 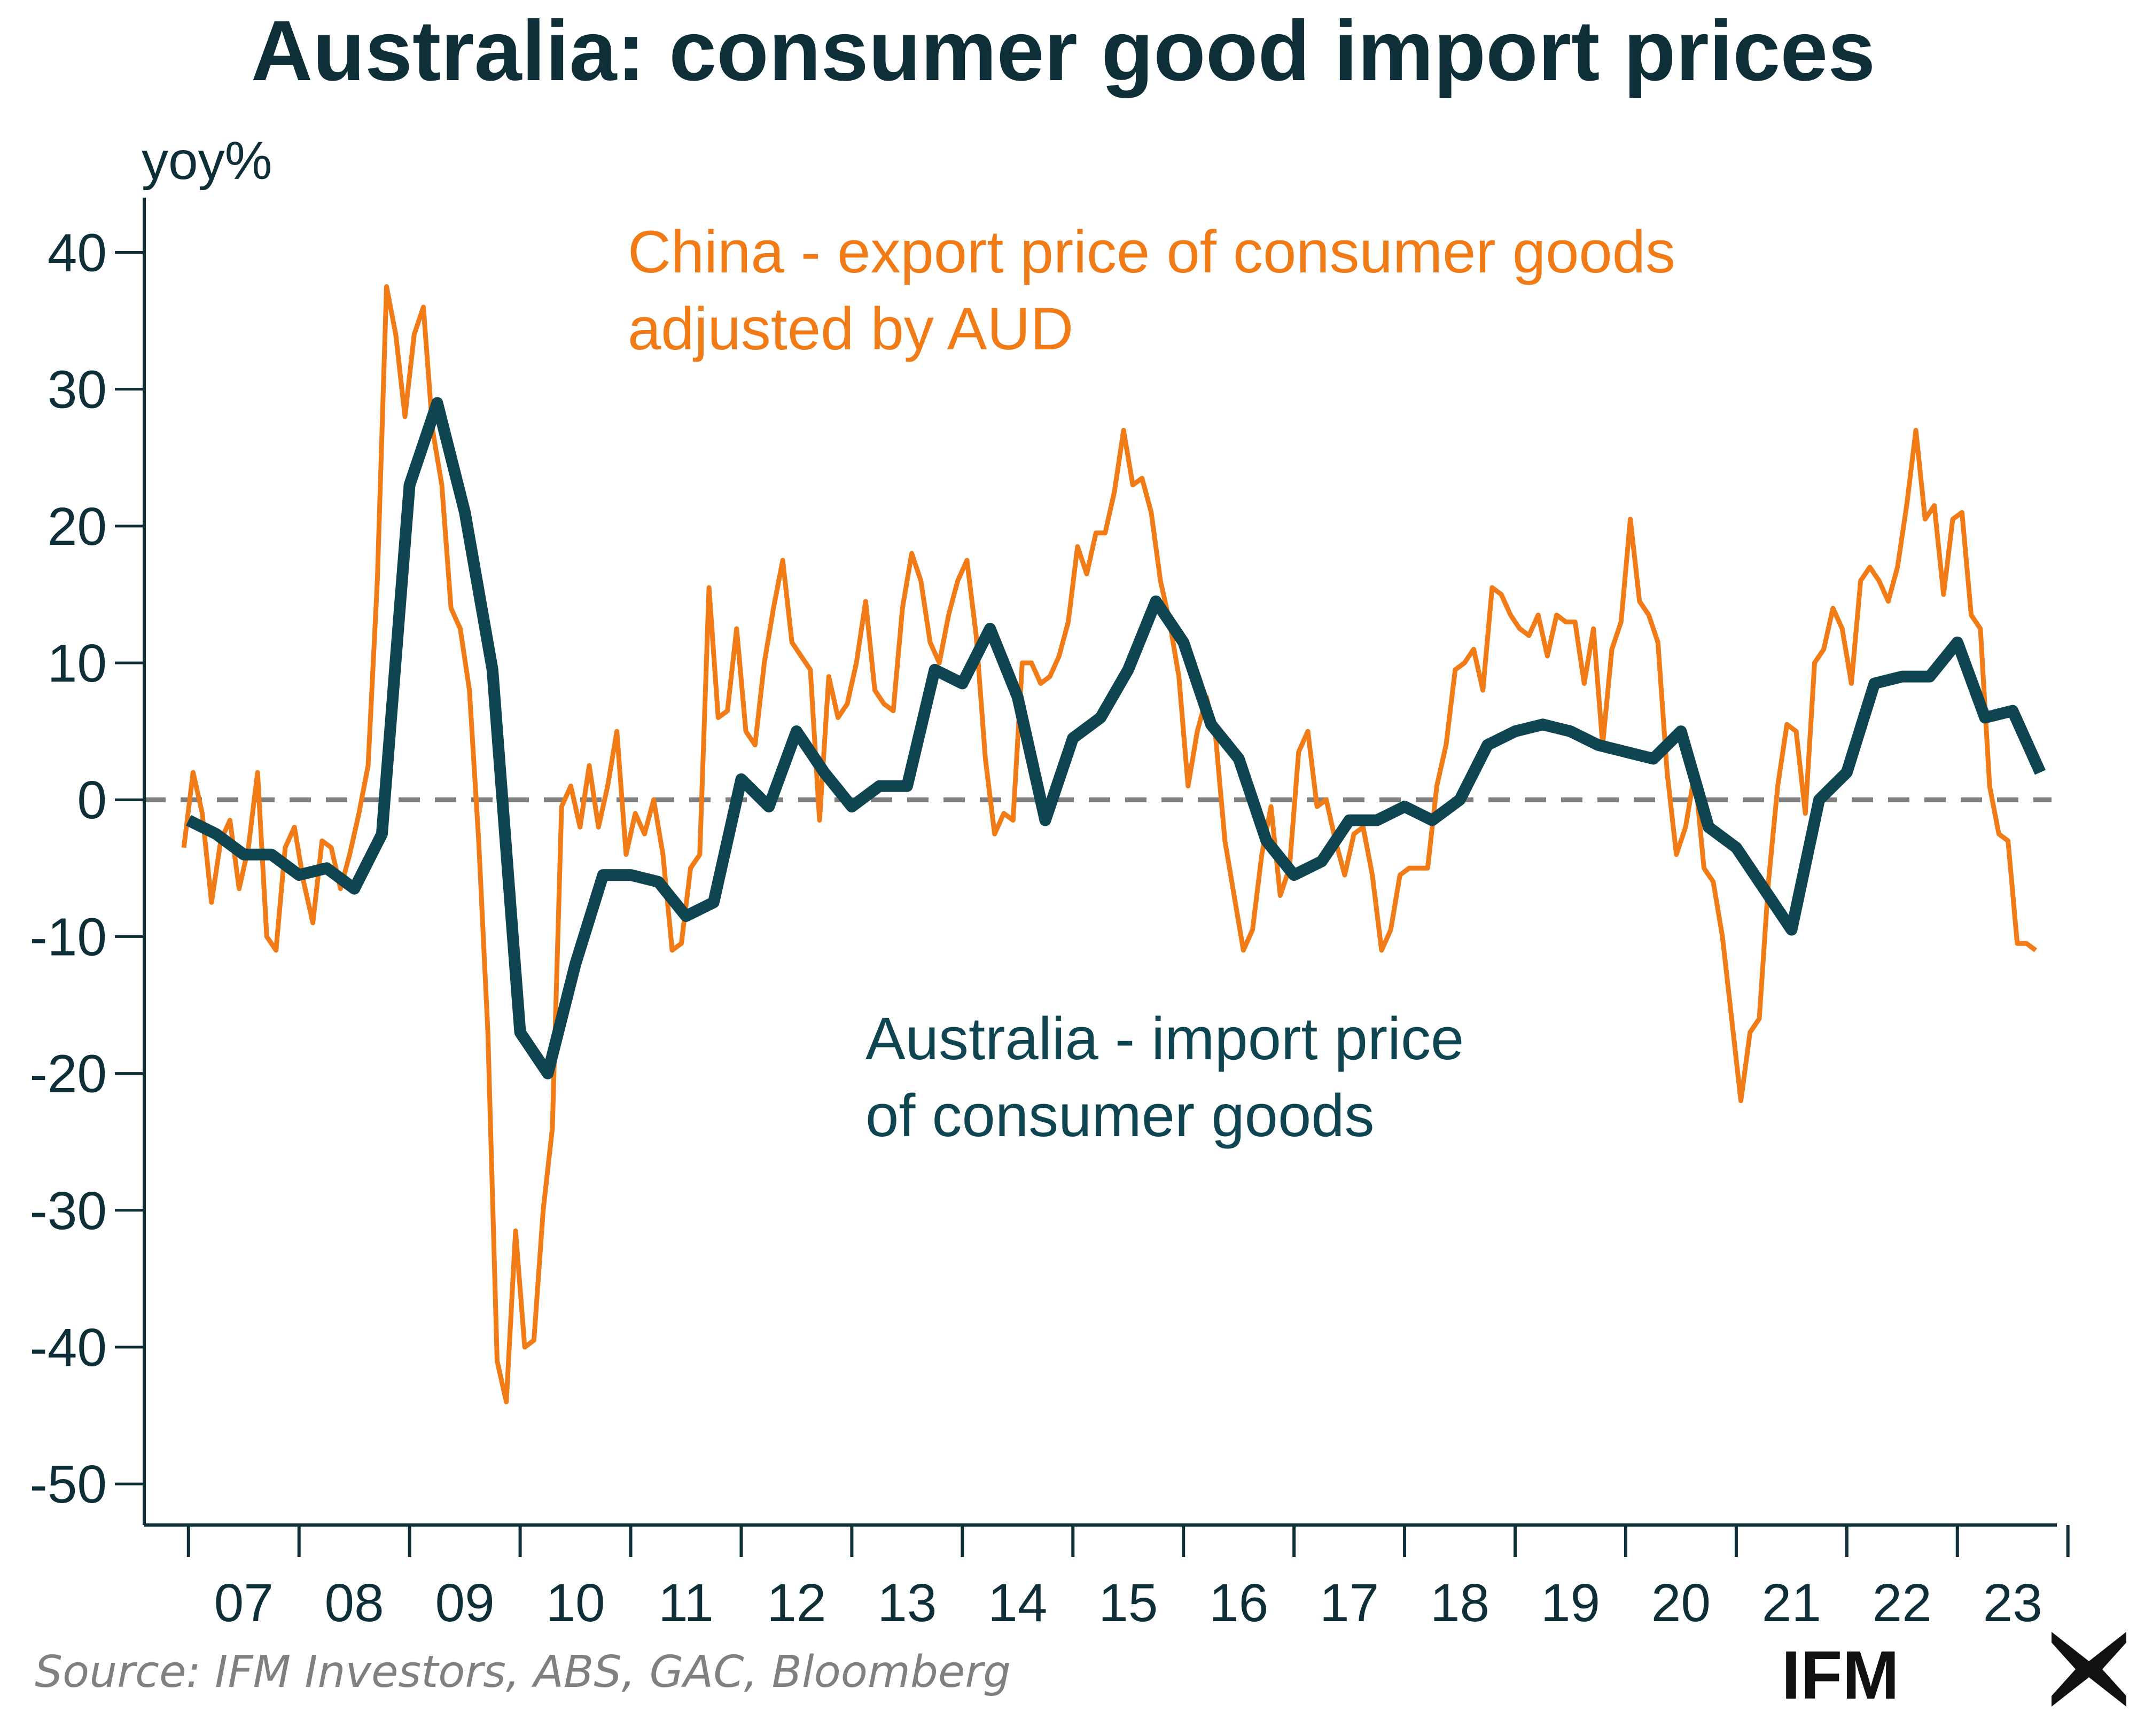 I want to click on y-tick-label: 30, so click(x=77, y=390).